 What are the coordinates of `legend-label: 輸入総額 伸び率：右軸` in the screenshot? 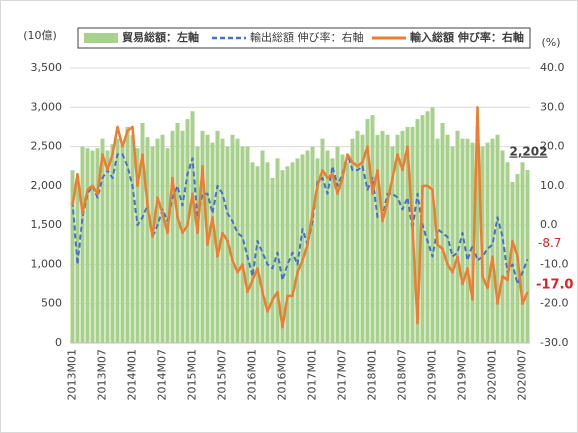 It's located at (467, 37).